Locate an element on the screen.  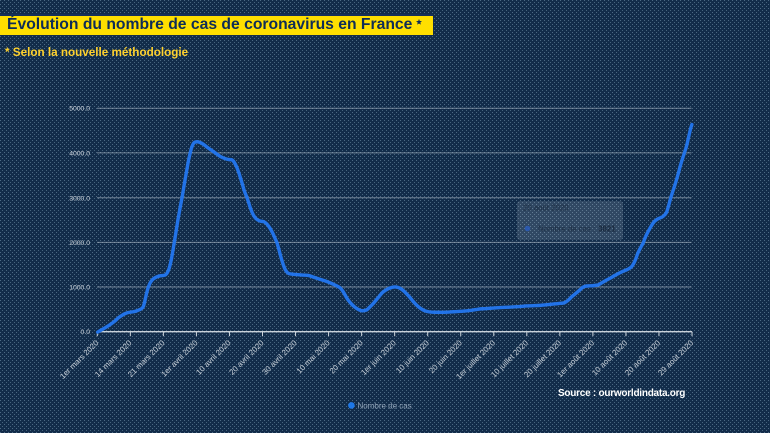
svg-text: 3000.0 is located at coordinates (79, 198).